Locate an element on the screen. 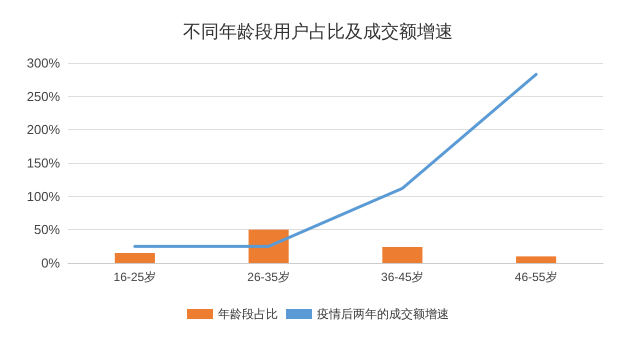 This screenshot has height=341, width=640. y-tick-label: 50% is located at coordinates (47, 230).